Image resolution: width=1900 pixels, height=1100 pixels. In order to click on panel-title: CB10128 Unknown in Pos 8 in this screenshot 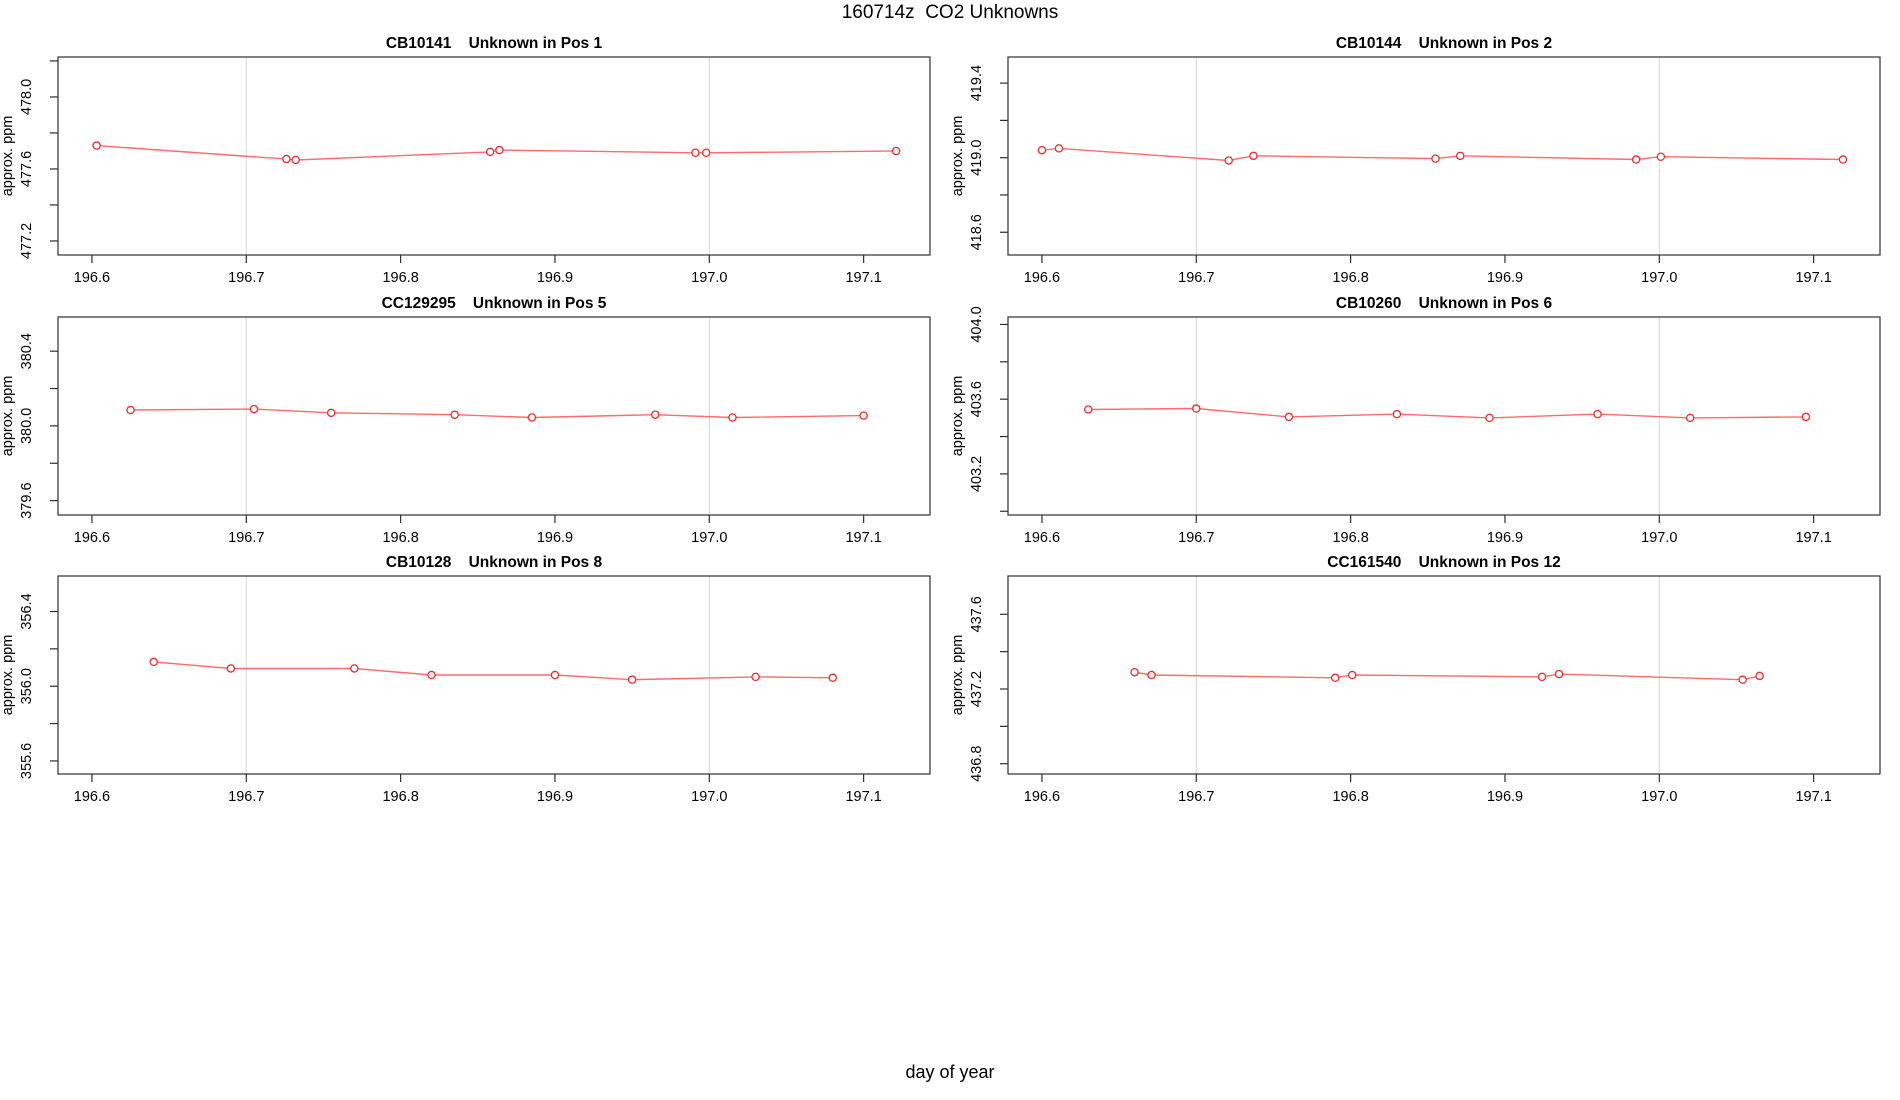, I will do `click(494, 562)`.